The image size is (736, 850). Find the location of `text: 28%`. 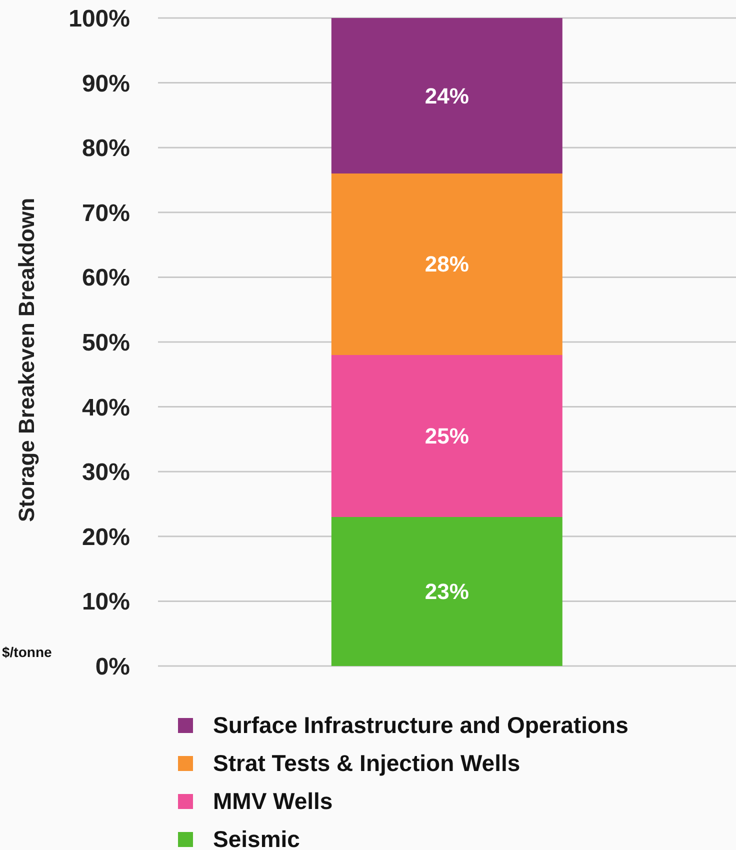

text: 28% is located at coordinates (446, 264).